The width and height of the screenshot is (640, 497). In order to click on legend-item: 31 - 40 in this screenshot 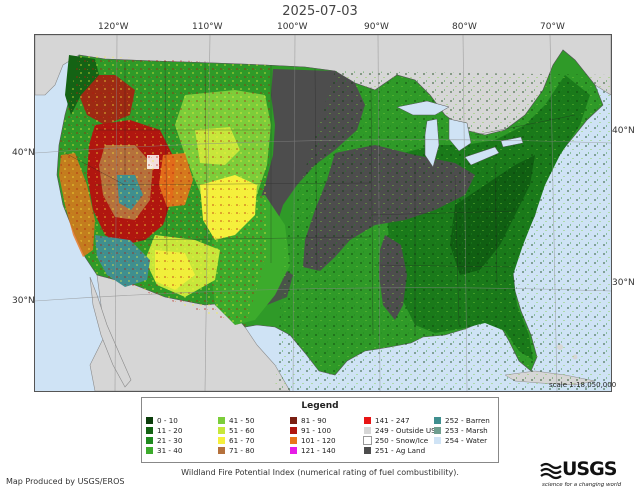, I will do `click(164, 450)`.